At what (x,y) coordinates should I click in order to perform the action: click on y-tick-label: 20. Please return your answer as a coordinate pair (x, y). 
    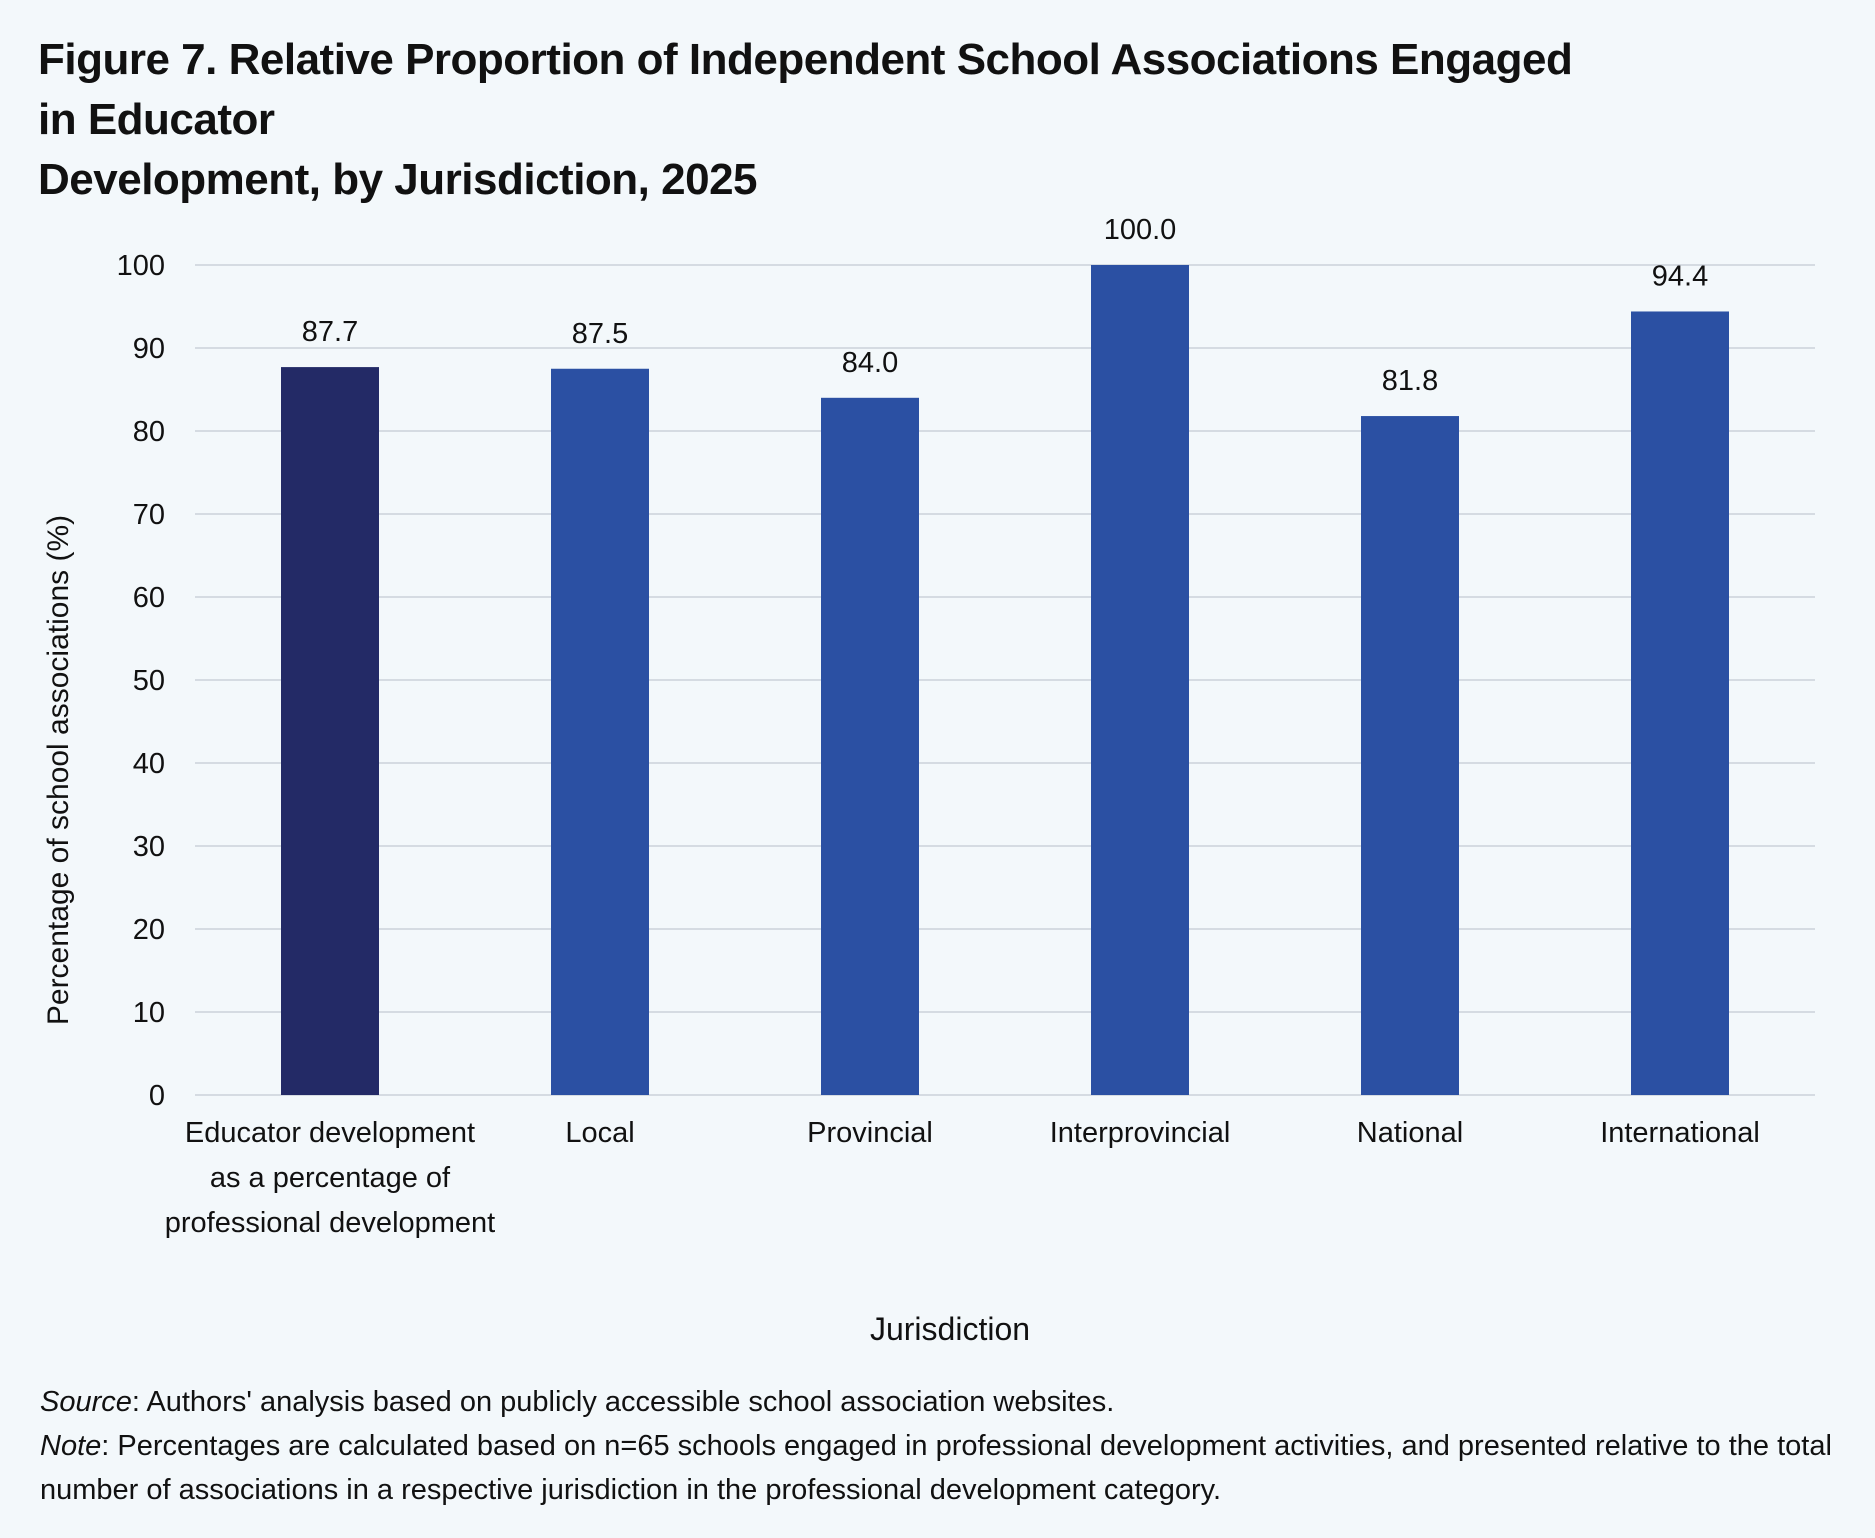
    Looking at the image, I should click on (149, 930).